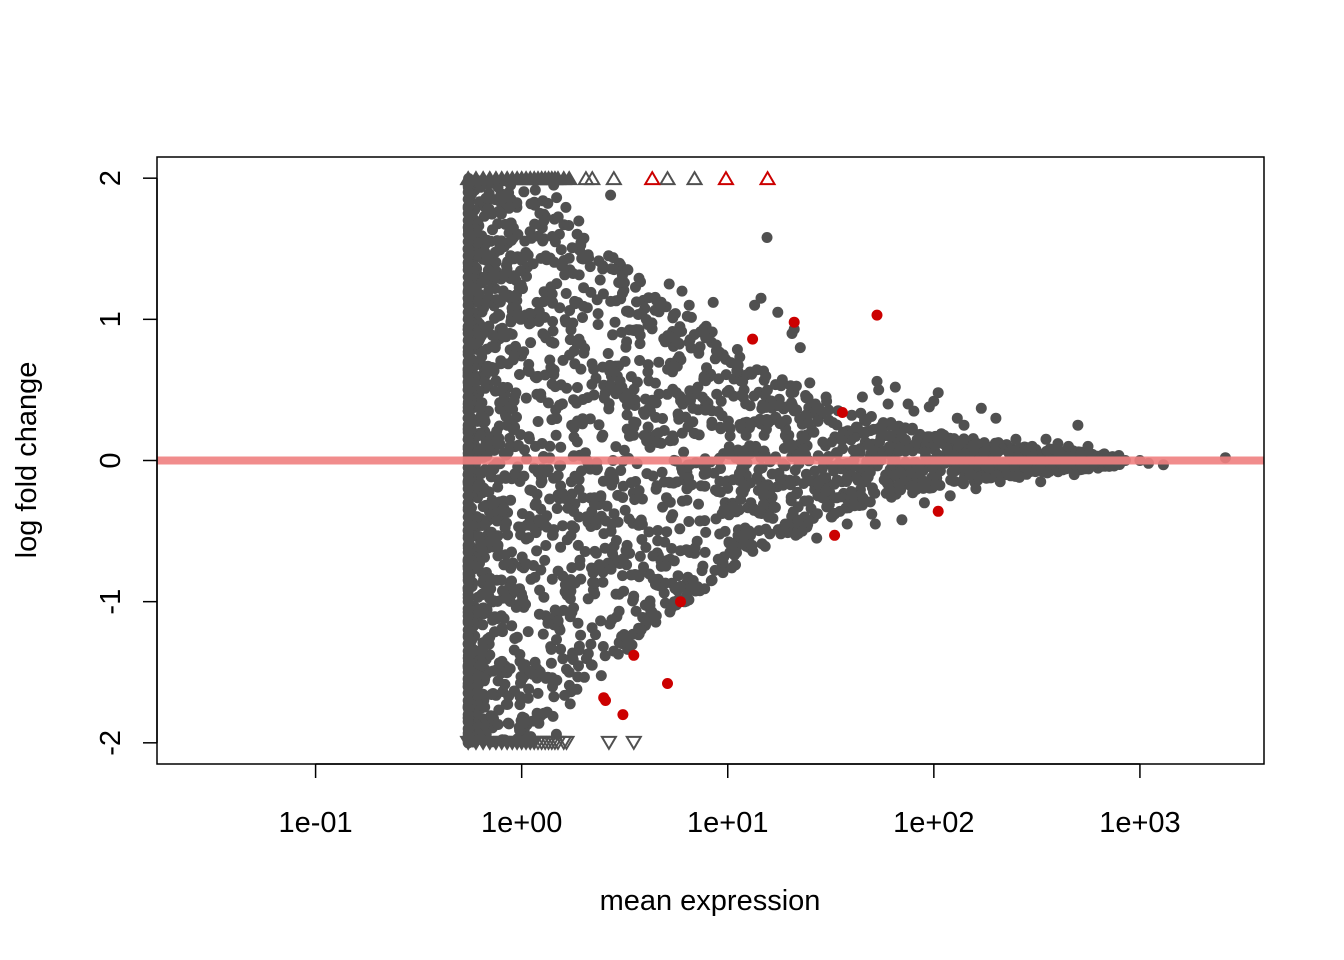 Image resolution: width=1344 pixels, height=960 pixels. What do you see at coordinates (111, 178) in the screenshot?
I see `y-tick-label: 2` at bounding box center [111, 178].